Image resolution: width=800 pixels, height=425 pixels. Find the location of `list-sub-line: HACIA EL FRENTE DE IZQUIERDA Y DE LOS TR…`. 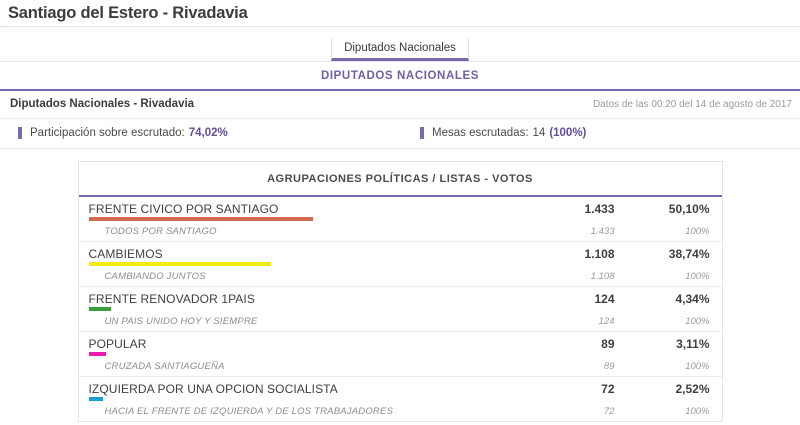

list-sub-line: HACIA EL FRENTE DE IZQUIERDA Y DE LOS TR… is located at coordinates (400, 413).